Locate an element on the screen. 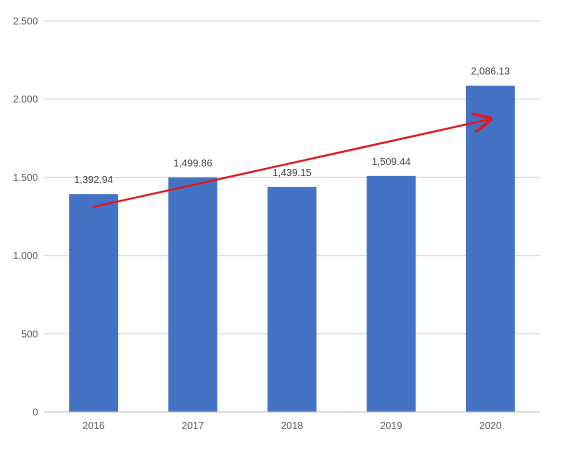 This screenshot has width=566, height=449. x-tick-label: 2016 is located at coordinates (93, 426).